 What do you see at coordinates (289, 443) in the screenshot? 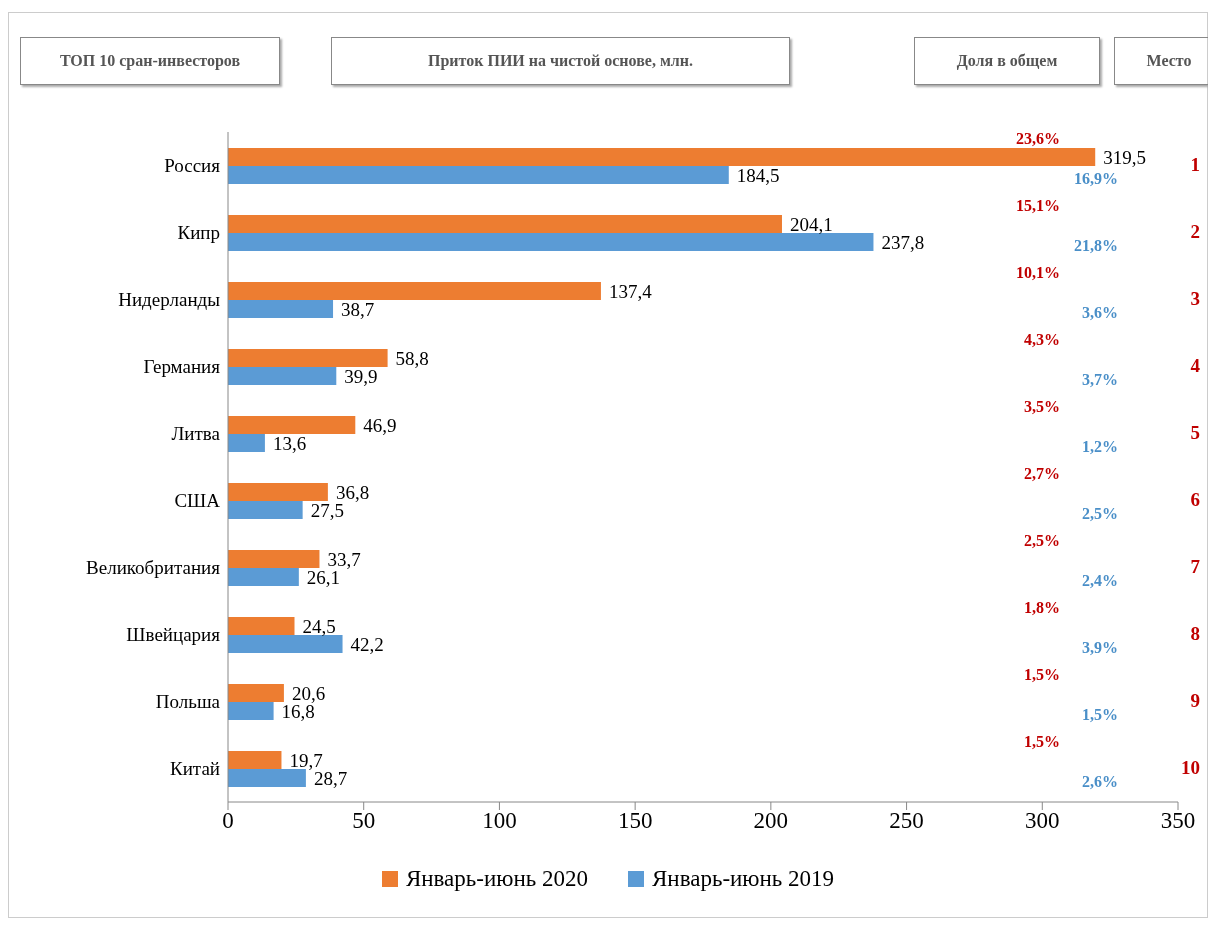
I see `data-label: 13,6` at bounding box center [289, 443].